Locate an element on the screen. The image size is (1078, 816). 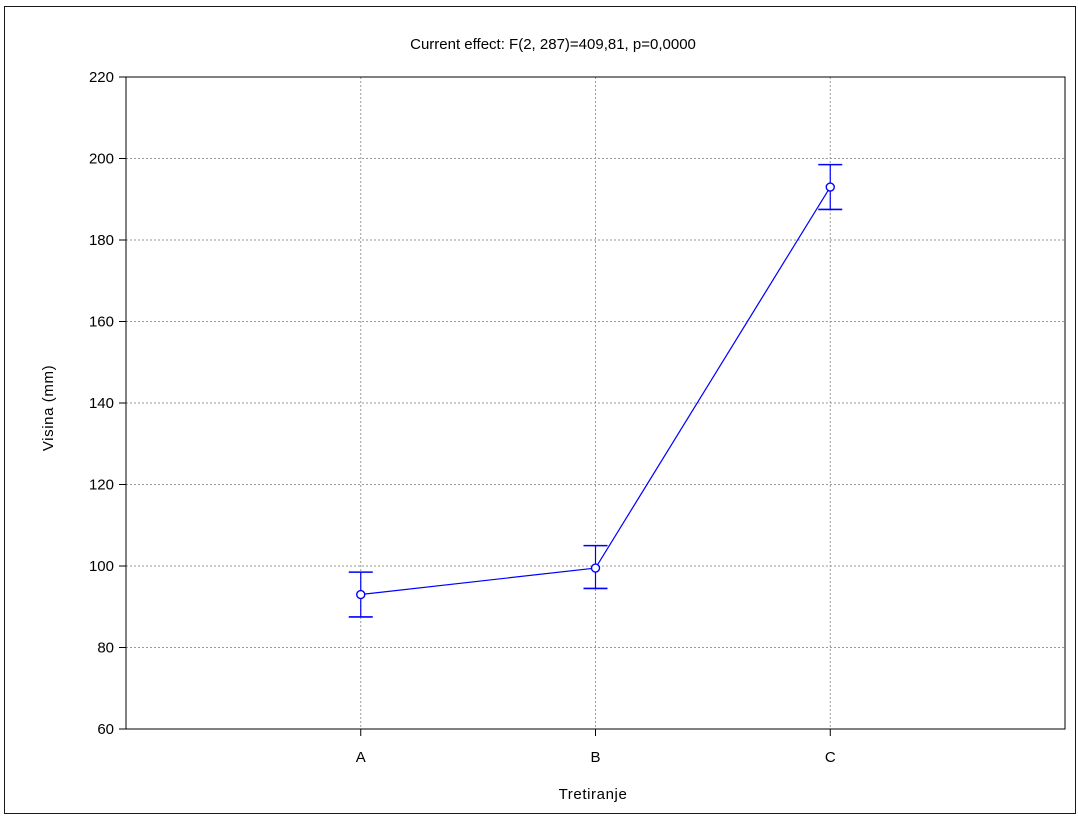
y-tick-label: 100 is located at coordinates (101, 566).